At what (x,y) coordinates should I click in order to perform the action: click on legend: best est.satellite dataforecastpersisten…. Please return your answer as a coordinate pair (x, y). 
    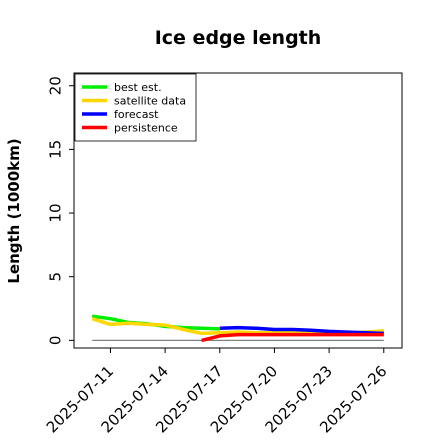
    Looking at the image, I should click on (135, 107).